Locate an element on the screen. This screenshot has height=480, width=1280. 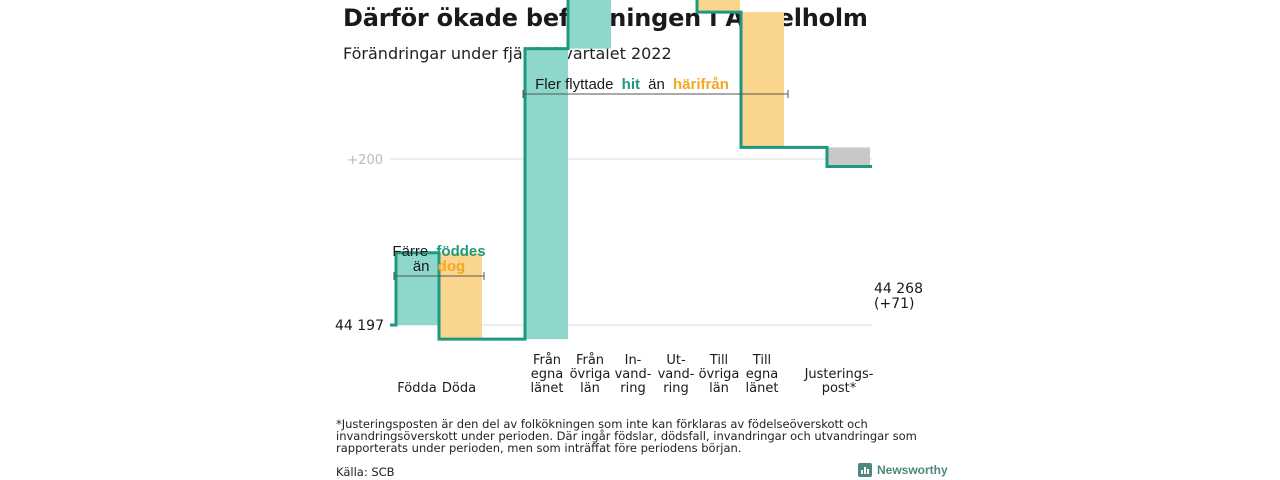
end-change-label: (+71) is located at coordinates (894, 304).